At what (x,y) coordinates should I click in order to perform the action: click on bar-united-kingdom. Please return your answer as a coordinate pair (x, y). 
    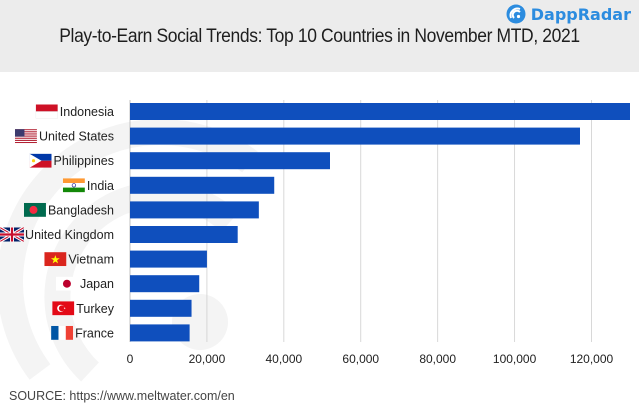
    Looking at the image, I should click on (184, 234).